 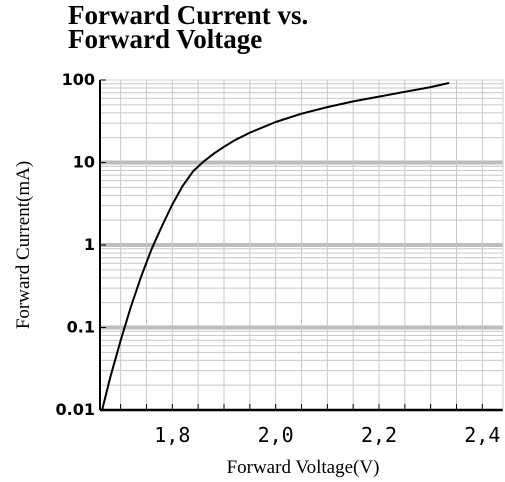 I want to click on x-tick-label: 2,4, so click(x=482, y=435).